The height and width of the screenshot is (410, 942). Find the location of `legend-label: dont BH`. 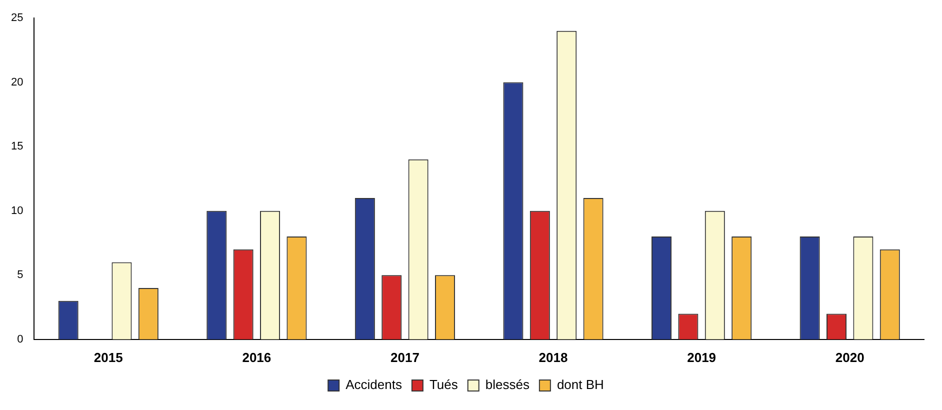

legend-label: dont BH is located at coordinates (580, 384).